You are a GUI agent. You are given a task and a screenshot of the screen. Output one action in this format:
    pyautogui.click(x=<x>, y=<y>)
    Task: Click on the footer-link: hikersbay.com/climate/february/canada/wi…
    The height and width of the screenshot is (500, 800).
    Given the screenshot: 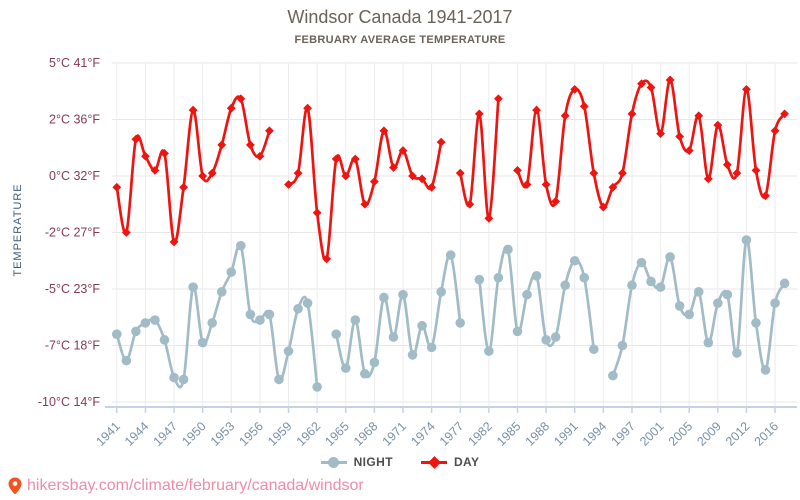 What is the action you would take?
    pyautogui.click(x=195, y=485)
    